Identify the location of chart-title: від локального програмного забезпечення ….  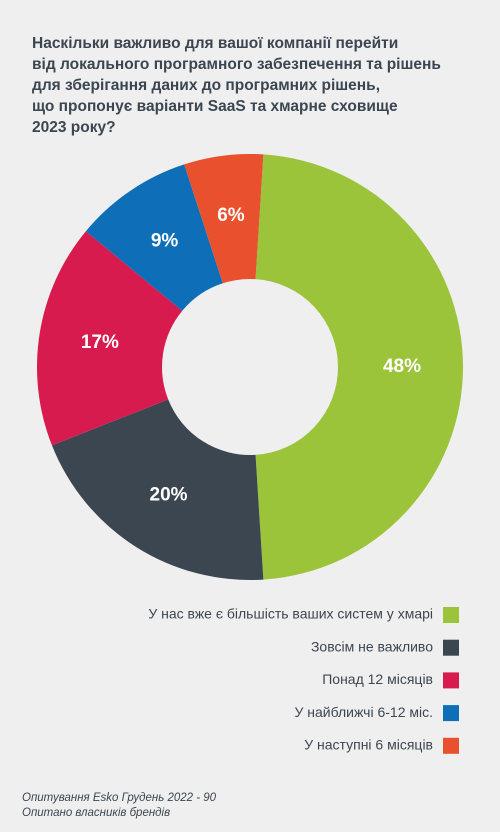
(236, 64).